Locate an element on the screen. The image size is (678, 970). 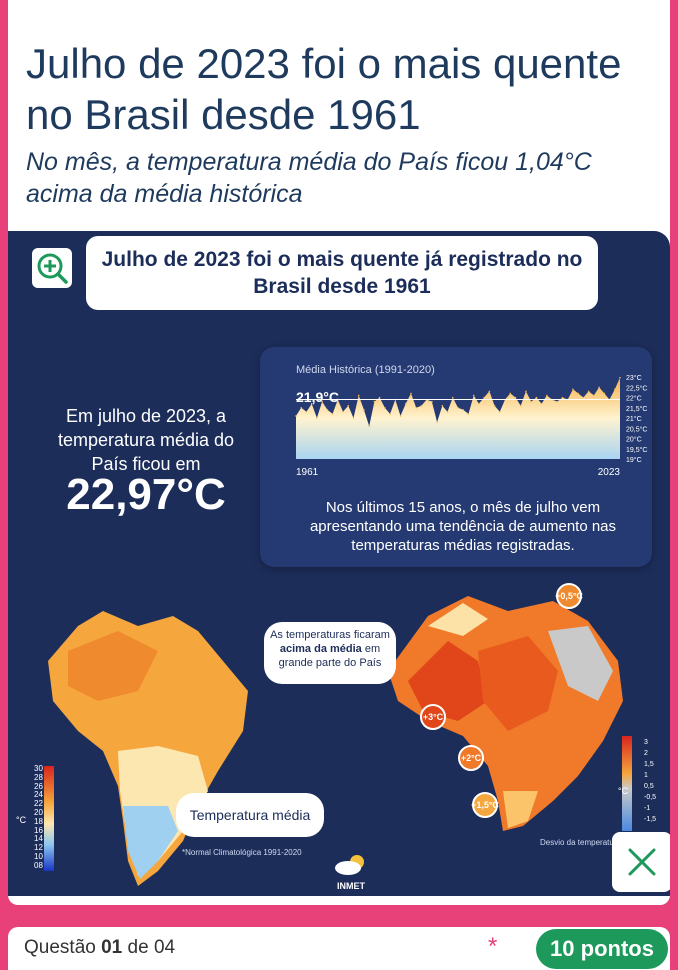
question-counter: Questão 01 de 04 is located at coordinates (99, 948).